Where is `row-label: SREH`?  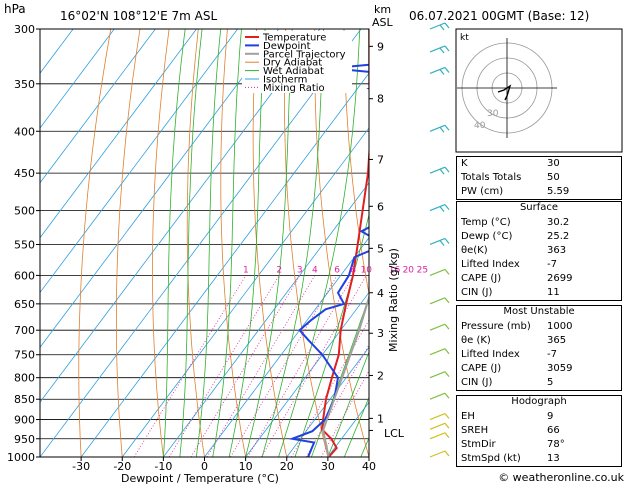 row-label: SREH is located at coordinates (475, 430).